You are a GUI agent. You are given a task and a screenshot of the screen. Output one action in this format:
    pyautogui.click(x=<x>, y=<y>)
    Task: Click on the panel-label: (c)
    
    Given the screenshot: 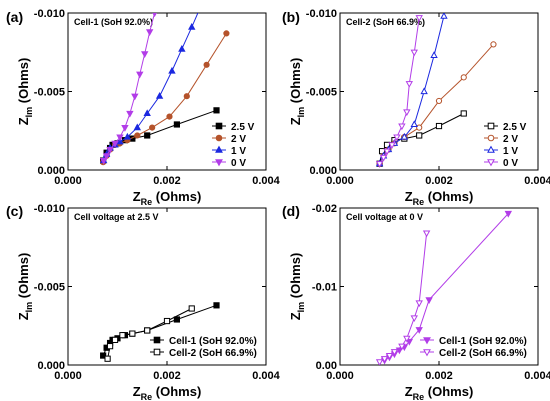 What is the action you would take?
    pyautogui.click(x=14, y=211)
    